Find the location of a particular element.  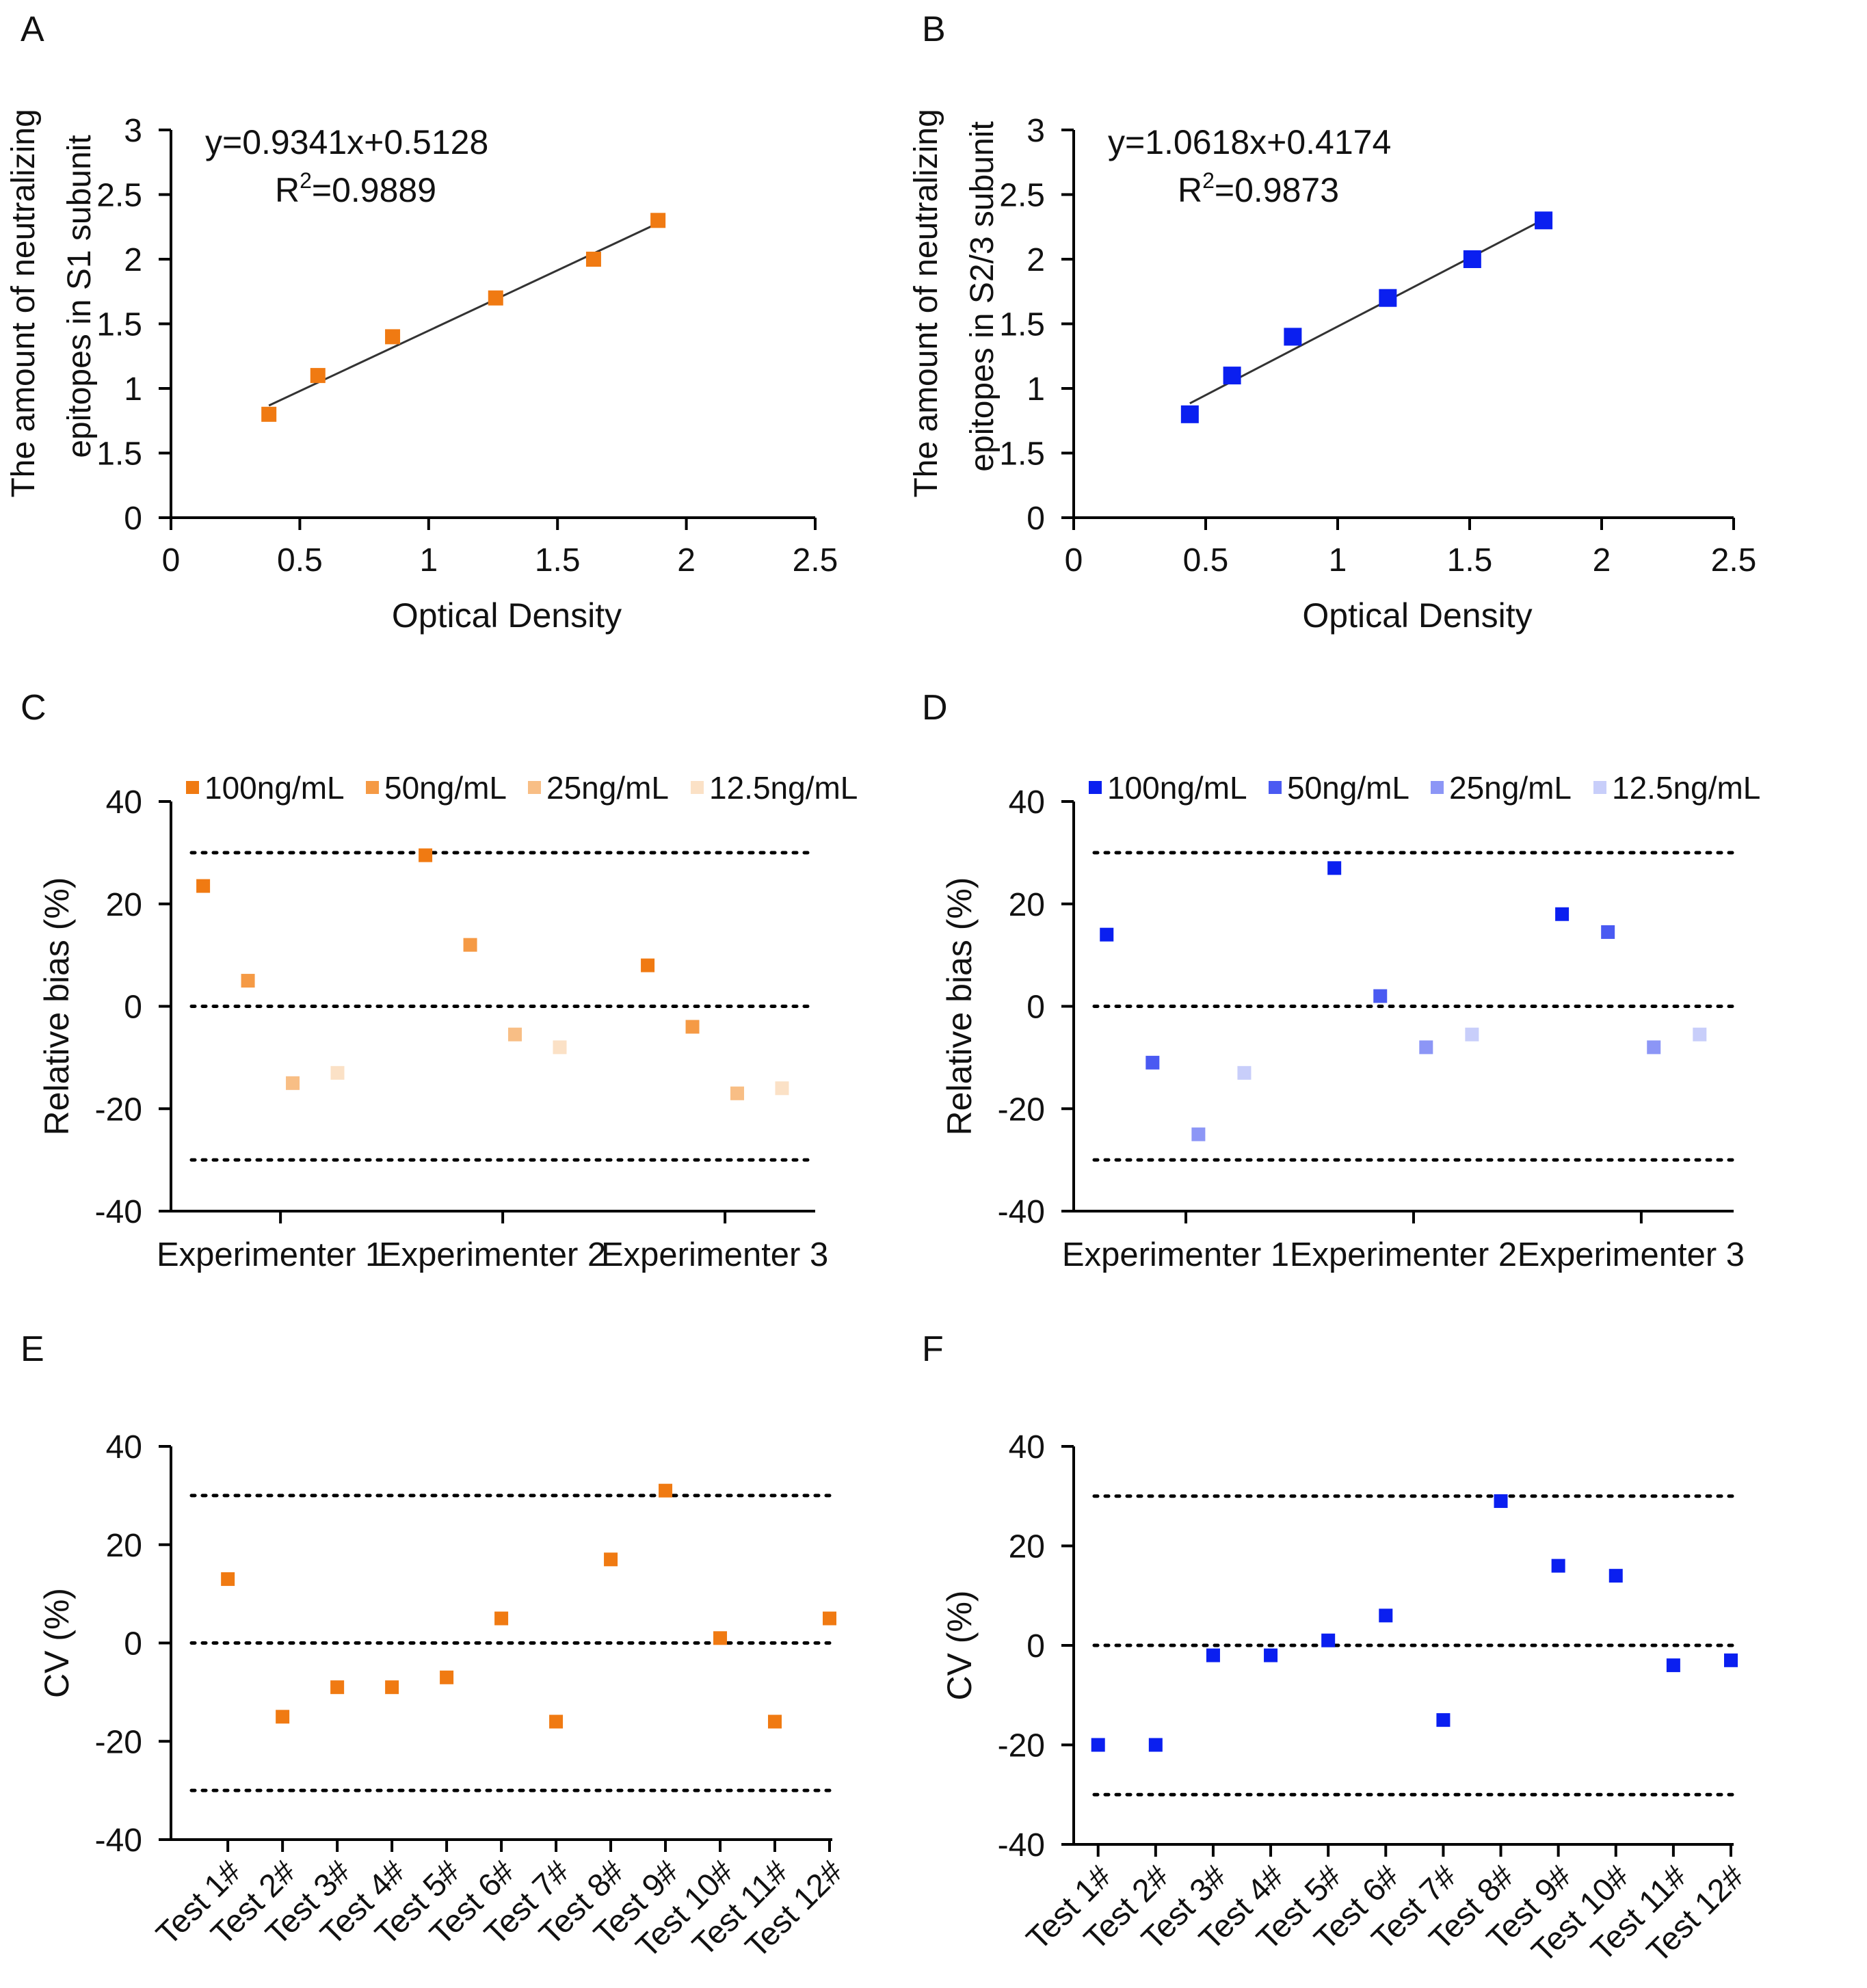

panel-label-a: A is located at coordinates (32, 29).